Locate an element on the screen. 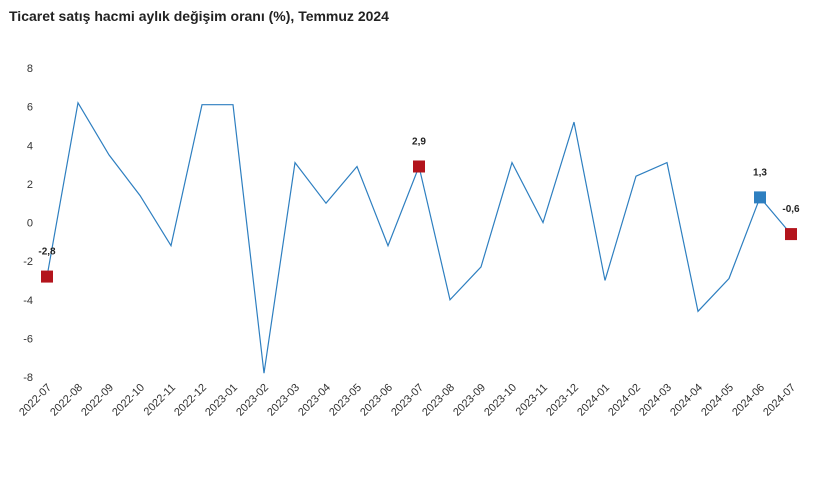 This screenshot has height=478, width=835. x-tick-label: 2023-07 is located at coordinates (407, 400).